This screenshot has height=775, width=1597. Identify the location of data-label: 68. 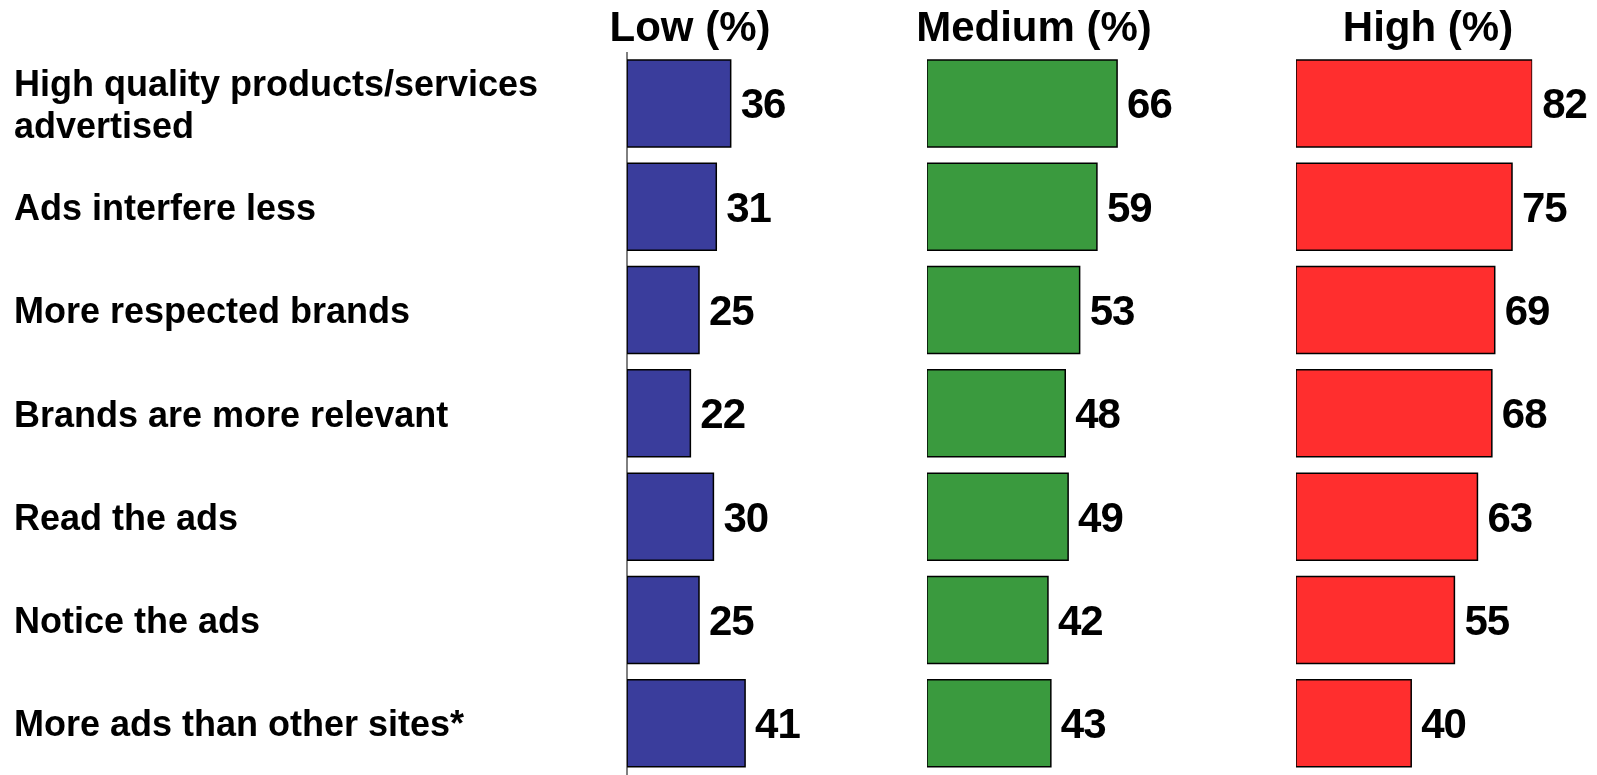
(1524, 414).